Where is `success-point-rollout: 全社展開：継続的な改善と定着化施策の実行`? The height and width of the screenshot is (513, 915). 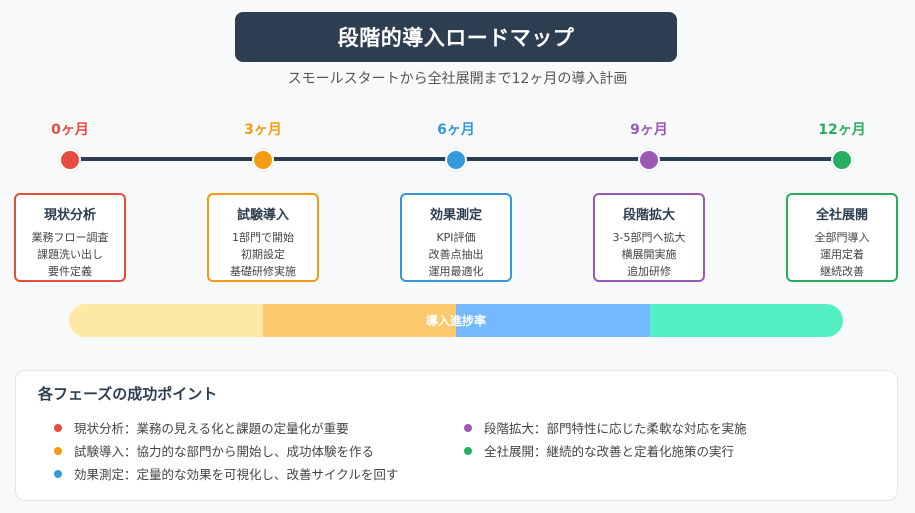 success-point-rollout: 全社展開：継続的な改善と定着化施策の実行 is located at coordinates (599, 450).